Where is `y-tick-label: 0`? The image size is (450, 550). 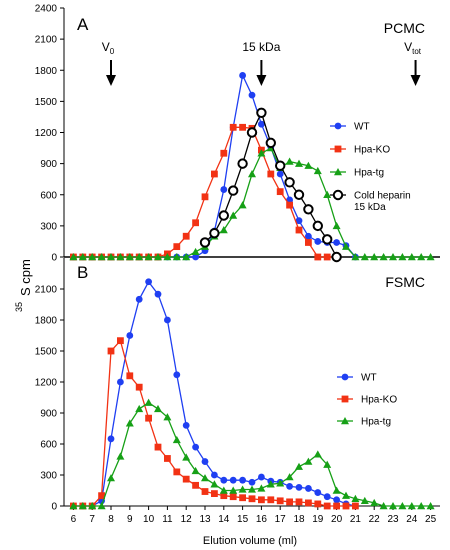 y-tick-label: 0 is located at coordinates (54, 507).